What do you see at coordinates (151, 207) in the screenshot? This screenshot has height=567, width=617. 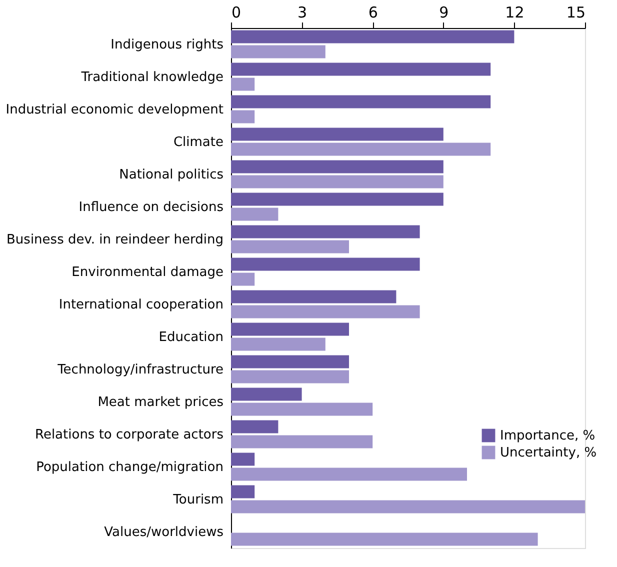 I see `y-tick-label: Influence on decisions` at bounding box center [151, 207].